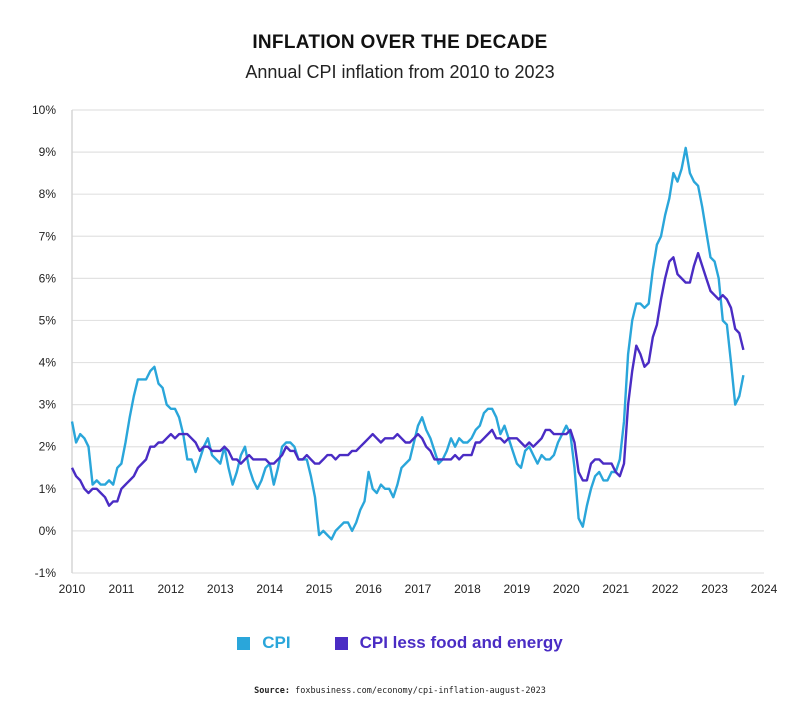 The width and height of the screenshot is (800, 725). Describe the element at coordinates (400, 42) in the screenshot. I see `chart-title: INFLATION OVER THE DECADE` at that location.